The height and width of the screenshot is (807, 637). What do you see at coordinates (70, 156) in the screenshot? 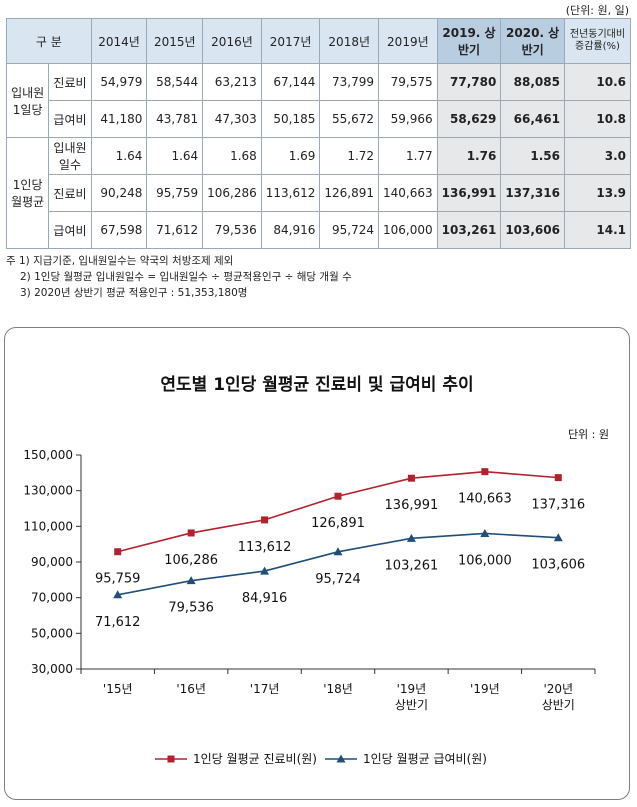
I see `row-label: 입내원 일수` at bounding box center [70, 156].